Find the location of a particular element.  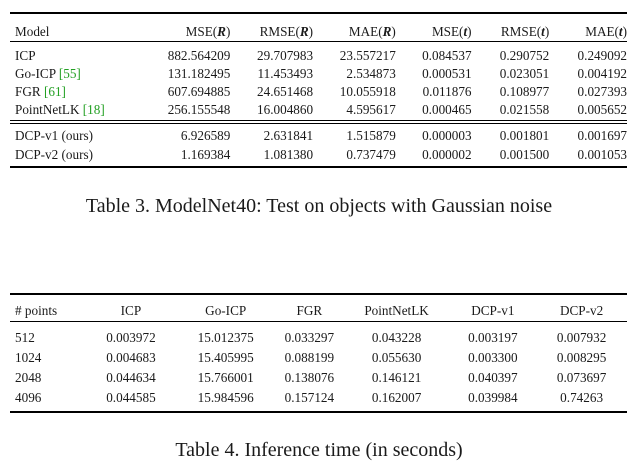

table3-header-rule is located at coordinates (318, 41).